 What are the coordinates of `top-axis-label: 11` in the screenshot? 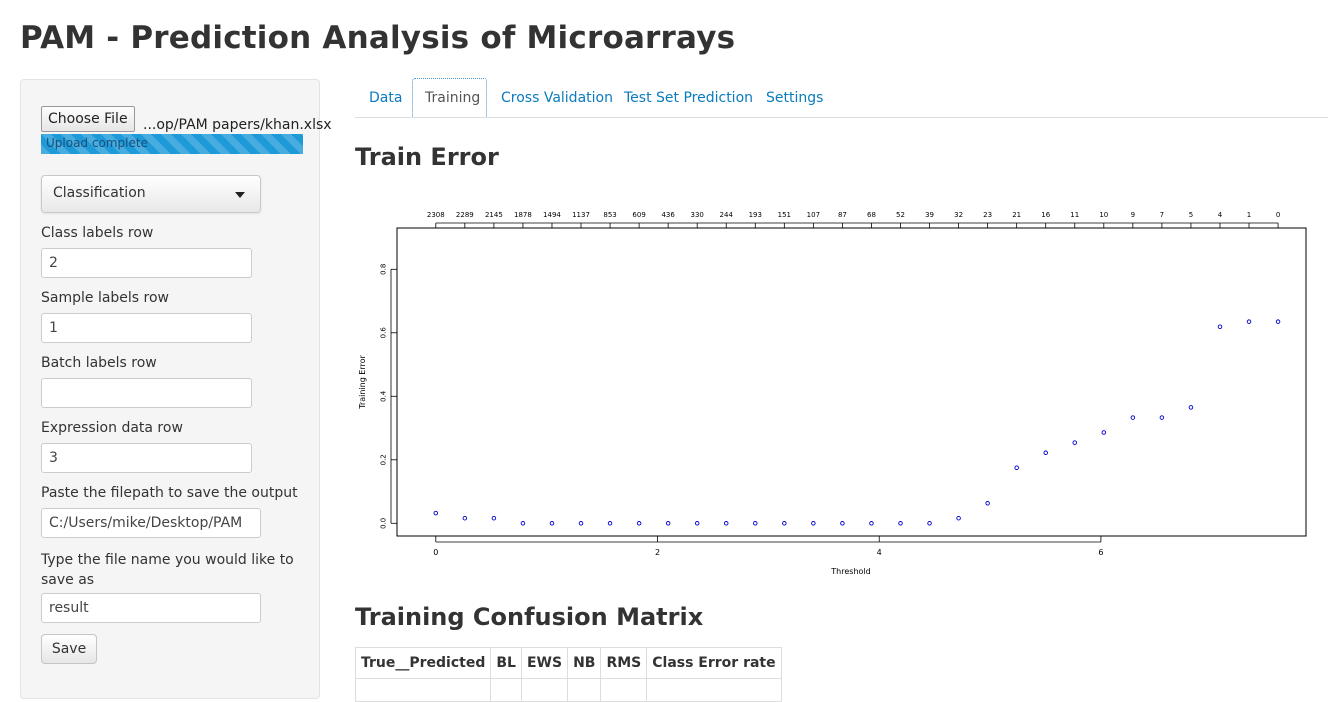 It's located at (1074, 215).